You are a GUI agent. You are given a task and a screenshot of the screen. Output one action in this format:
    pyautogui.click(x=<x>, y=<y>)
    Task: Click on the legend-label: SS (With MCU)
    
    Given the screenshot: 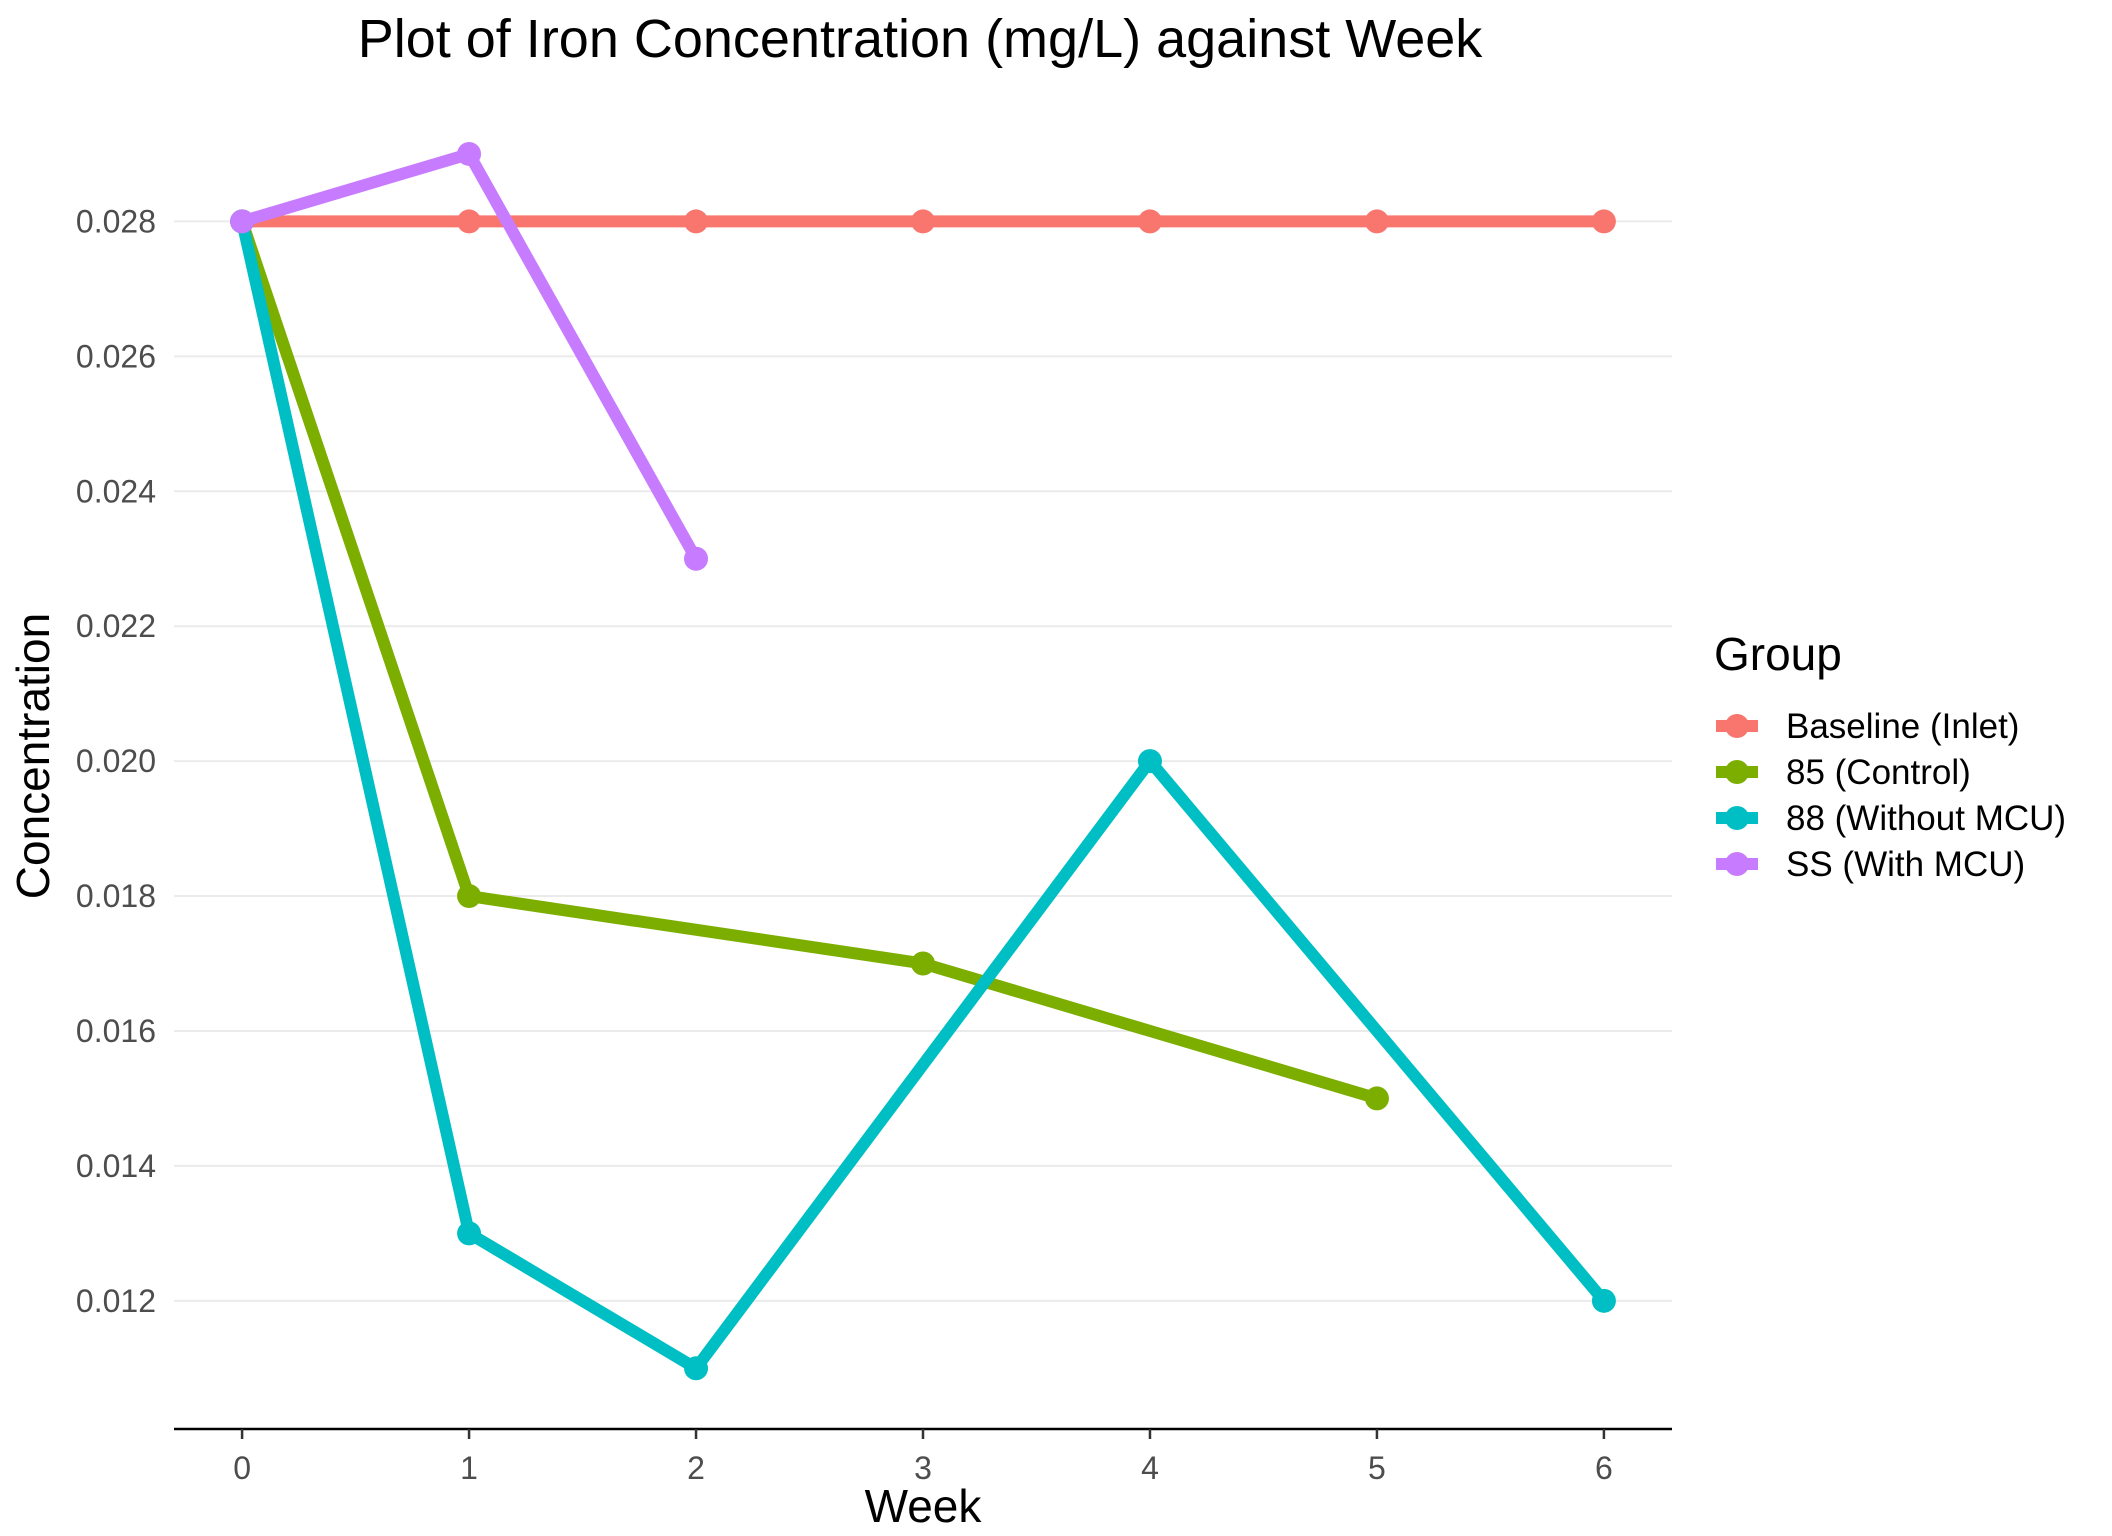 What is the action you would take?
    pyautogui.click(x=1905, y=864)
    